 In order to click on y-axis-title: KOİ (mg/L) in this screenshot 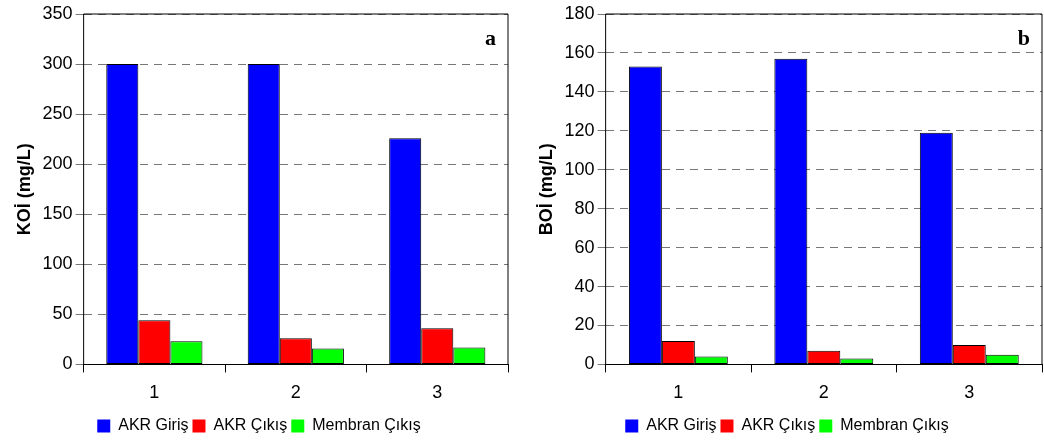, I will do `click(23, 189)`.